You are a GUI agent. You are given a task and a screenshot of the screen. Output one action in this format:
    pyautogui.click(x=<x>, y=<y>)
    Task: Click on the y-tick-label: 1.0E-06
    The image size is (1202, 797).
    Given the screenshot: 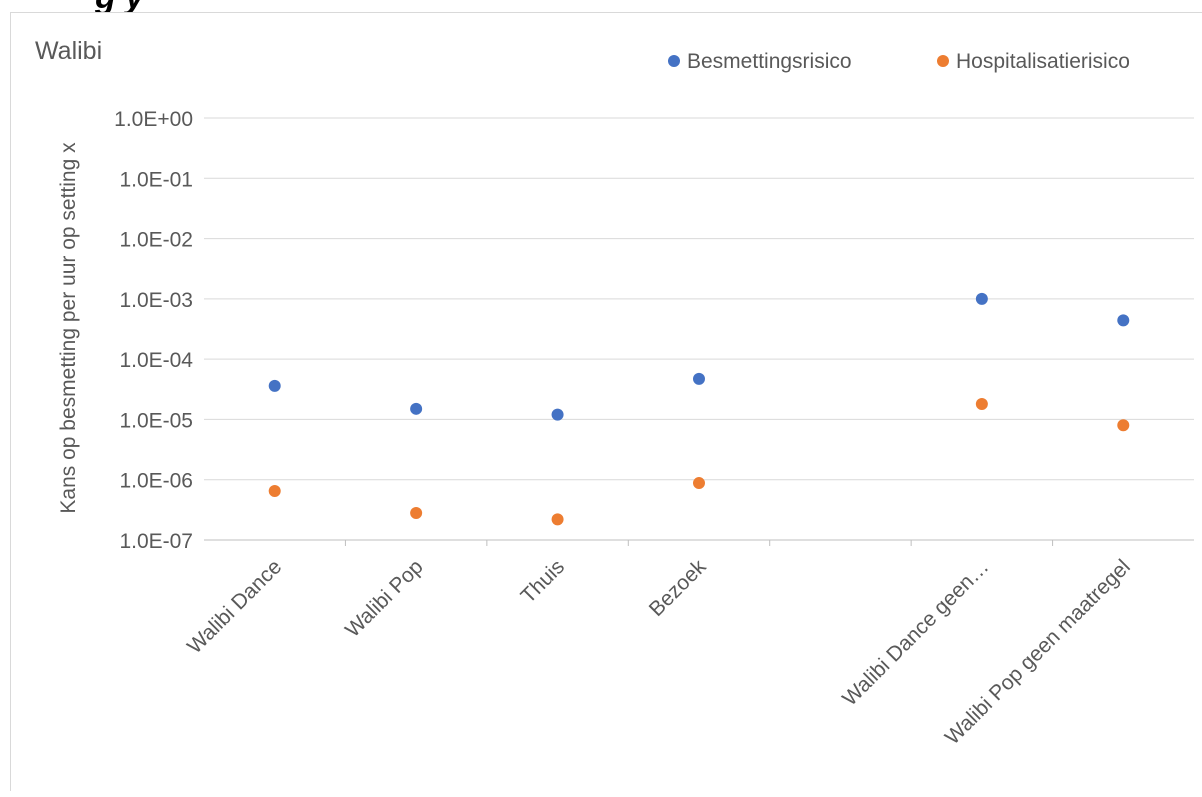 What is the action you would take?
    pyautogui.click(x=156, y=481)
    